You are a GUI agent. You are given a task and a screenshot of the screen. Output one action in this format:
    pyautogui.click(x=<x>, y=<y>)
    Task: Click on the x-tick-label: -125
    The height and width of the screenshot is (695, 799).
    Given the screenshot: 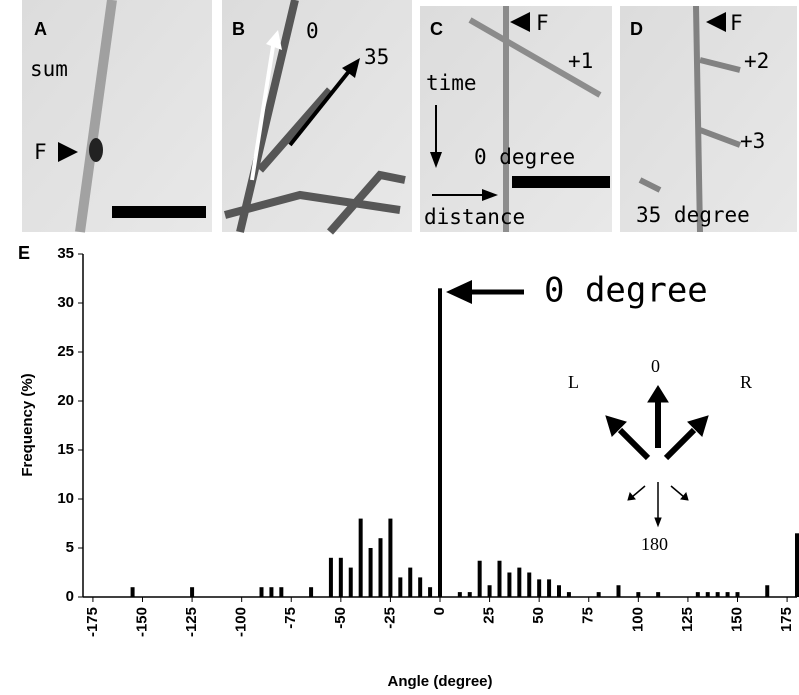 What is the action you would take?
    pyautogui.click(x=191, y=622)
    